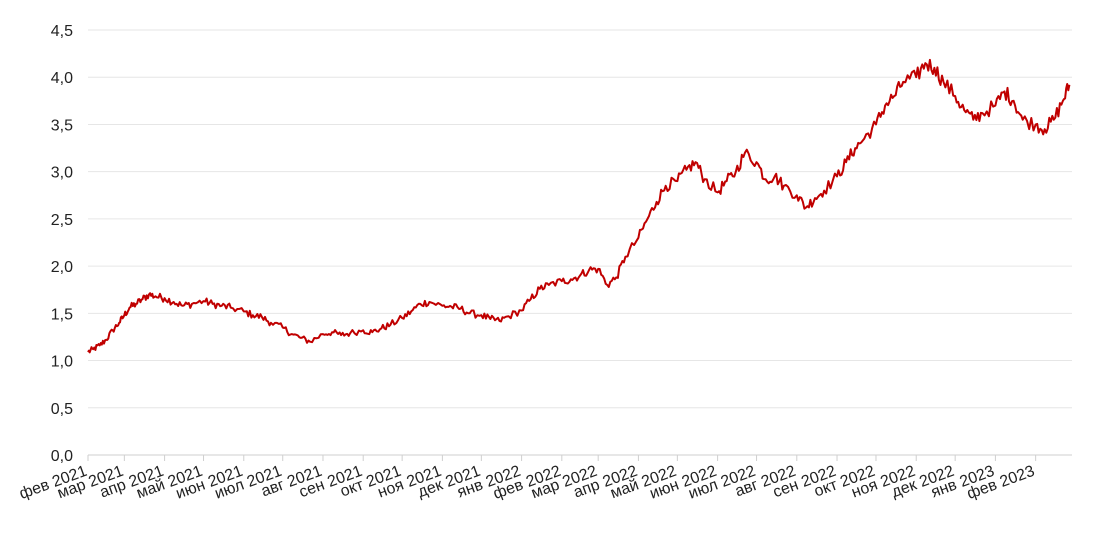 This screenshot has height=543, width=1100. Describe the element at coordinates (62, 173) in the screenshot. I see `y-tick-label: 3,0` at that location.